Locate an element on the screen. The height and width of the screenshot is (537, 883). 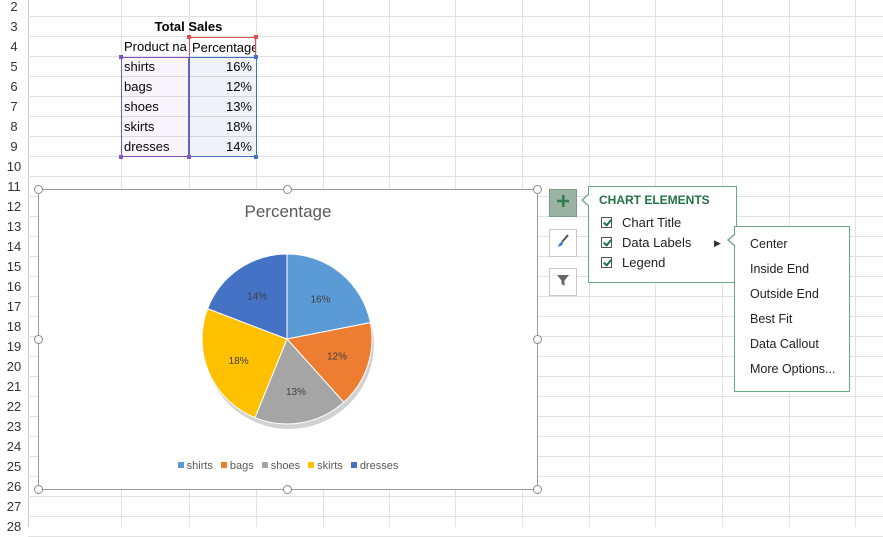
data-label-shoes: 13% is located at coordinates (296, 392).